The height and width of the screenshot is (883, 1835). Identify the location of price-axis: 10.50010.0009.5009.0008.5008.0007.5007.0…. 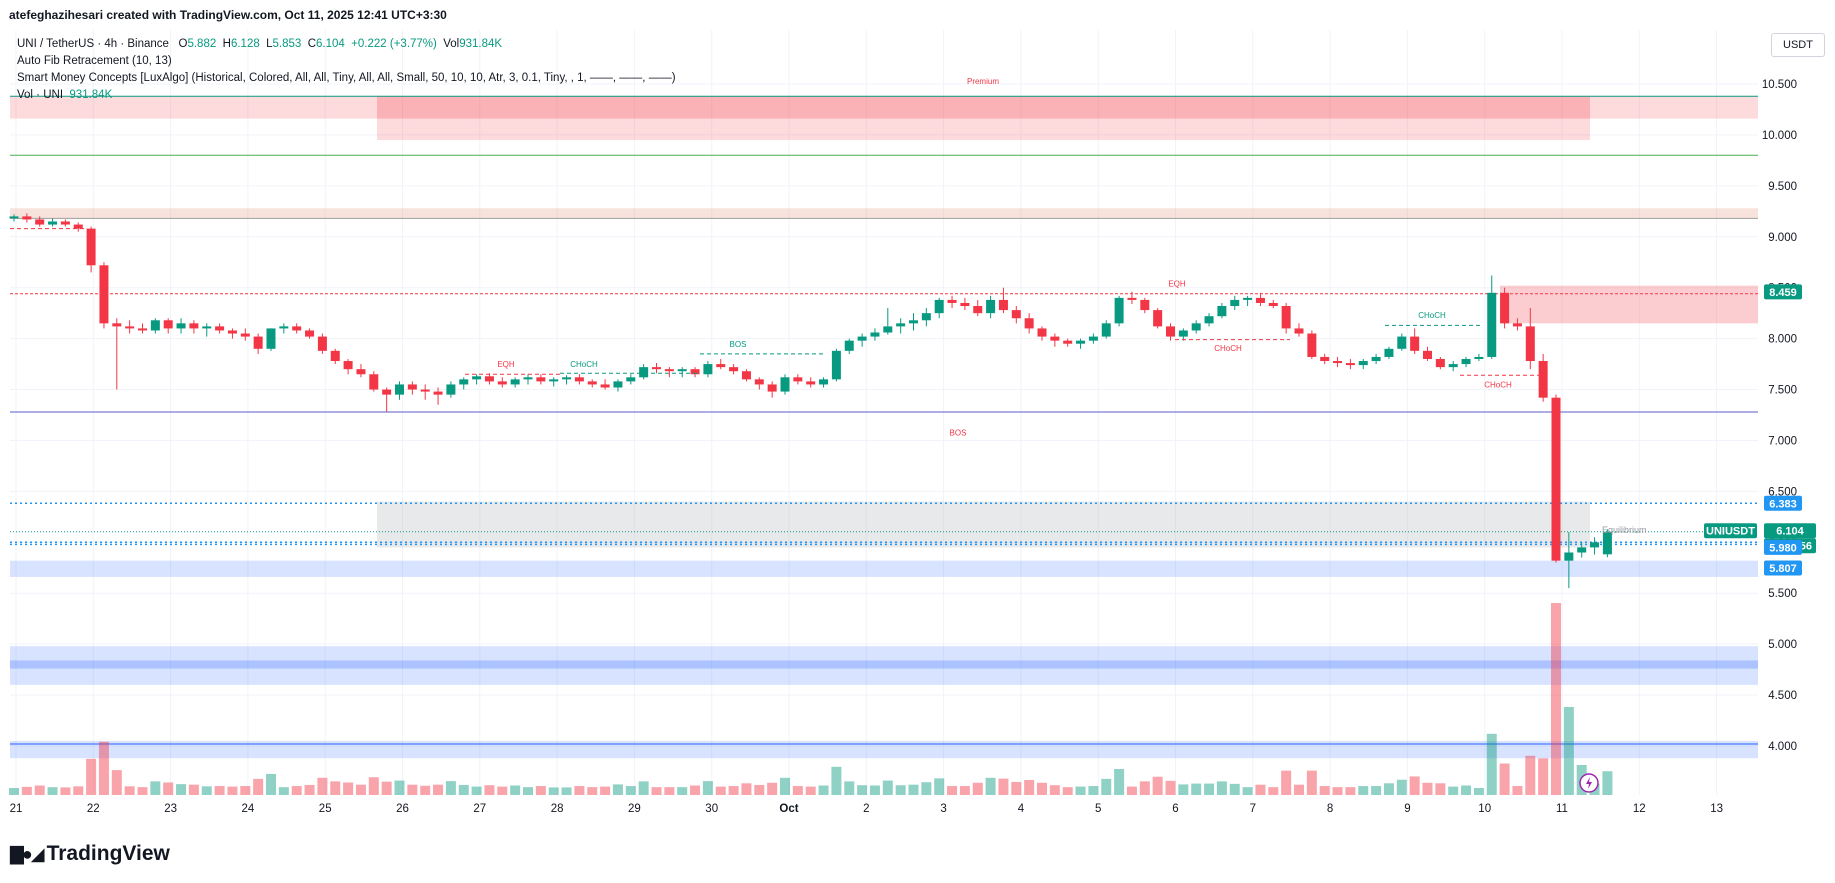
(1779, 416).